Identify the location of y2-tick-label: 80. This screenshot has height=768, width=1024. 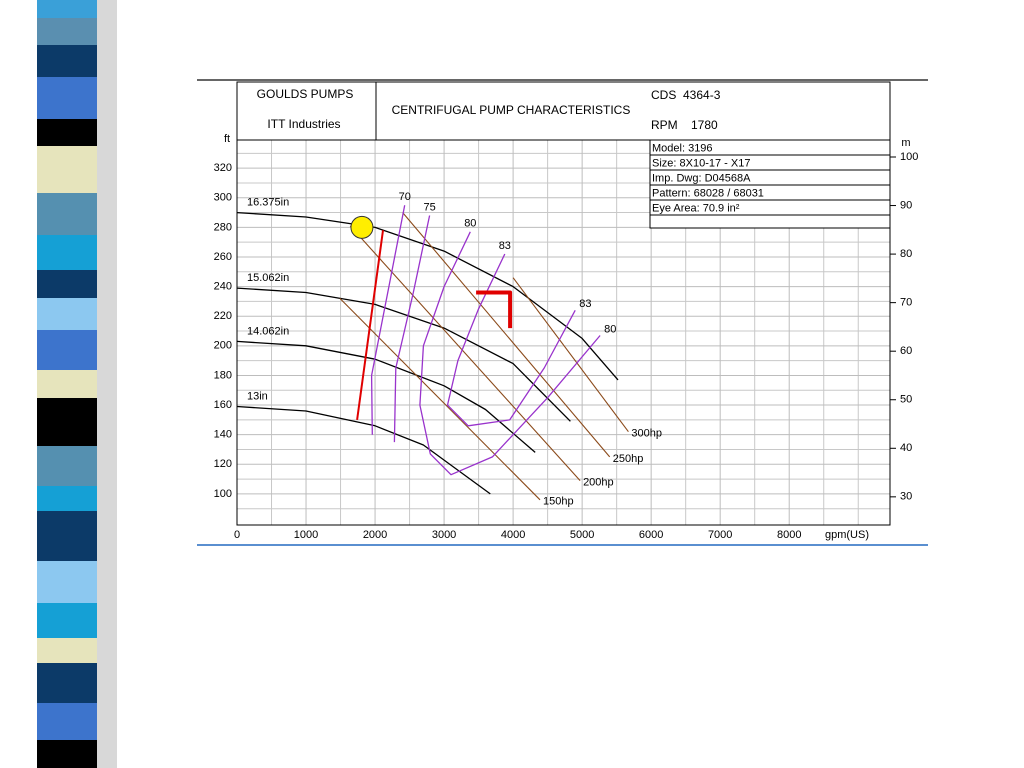
(906, 254).